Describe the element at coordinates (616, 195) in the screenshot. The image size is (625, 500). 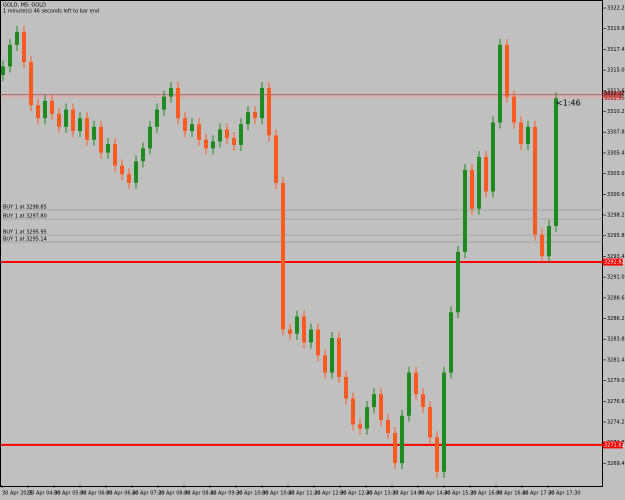
I see `y-tick-label: 3300.67` at that location.